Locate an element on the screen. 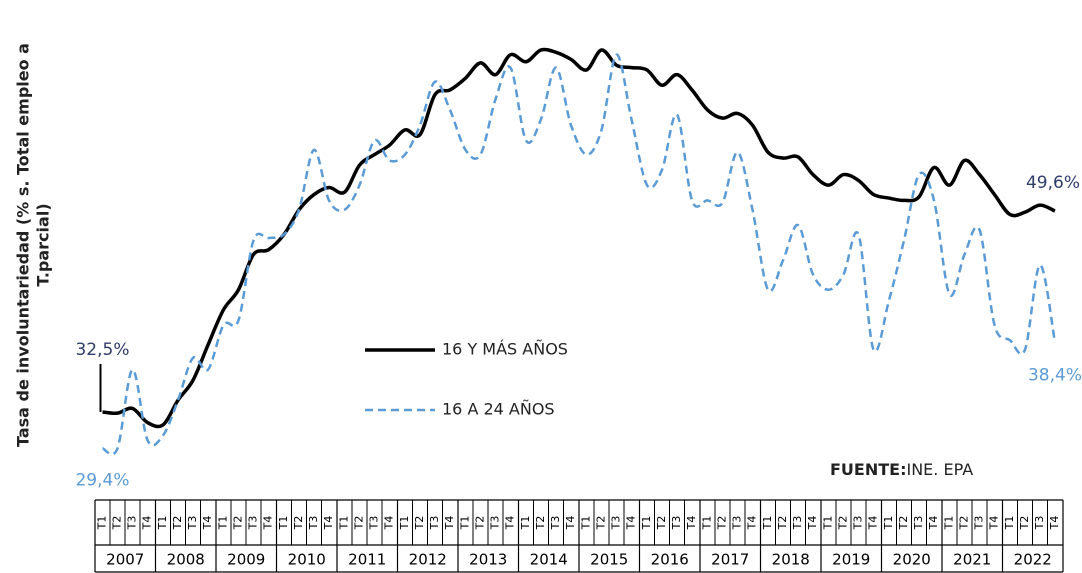 The width and height of the screenshot is (1082, 573). year-label: 2012 is located at coordinates (428, 560).